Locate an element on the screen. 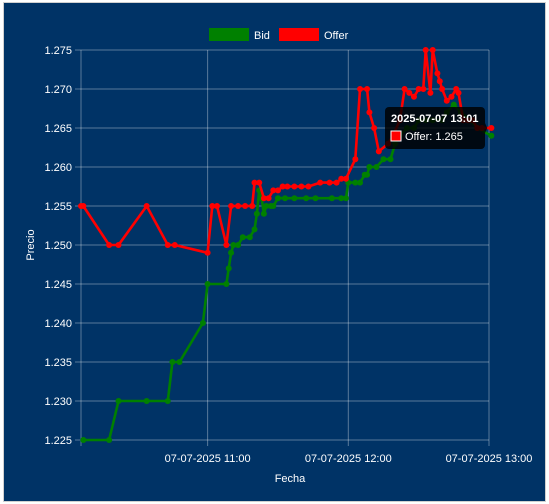  legend-label: Bid is located at coordinates (262, 36).